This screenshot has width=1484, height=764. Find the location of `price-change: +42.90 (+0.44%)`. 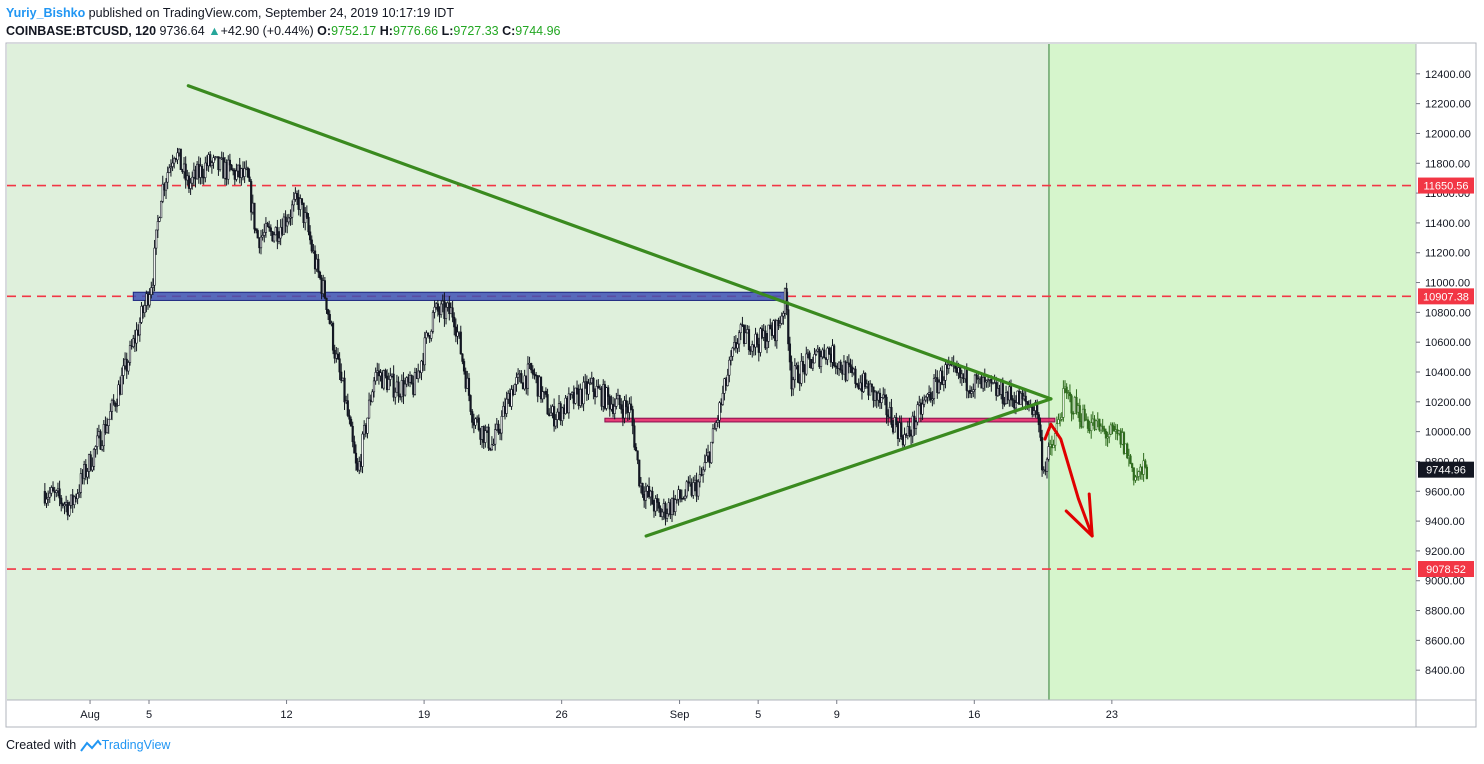

price-change: +42.90 (+0.44%) is located at coordinates (267, 31).